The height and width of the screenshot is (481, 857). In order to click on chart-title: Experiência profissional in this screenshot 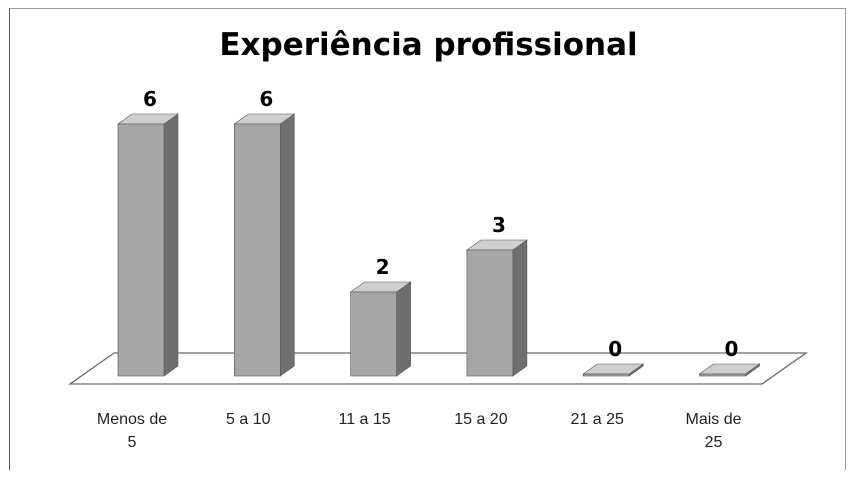, I will do `click(428, 45)`.